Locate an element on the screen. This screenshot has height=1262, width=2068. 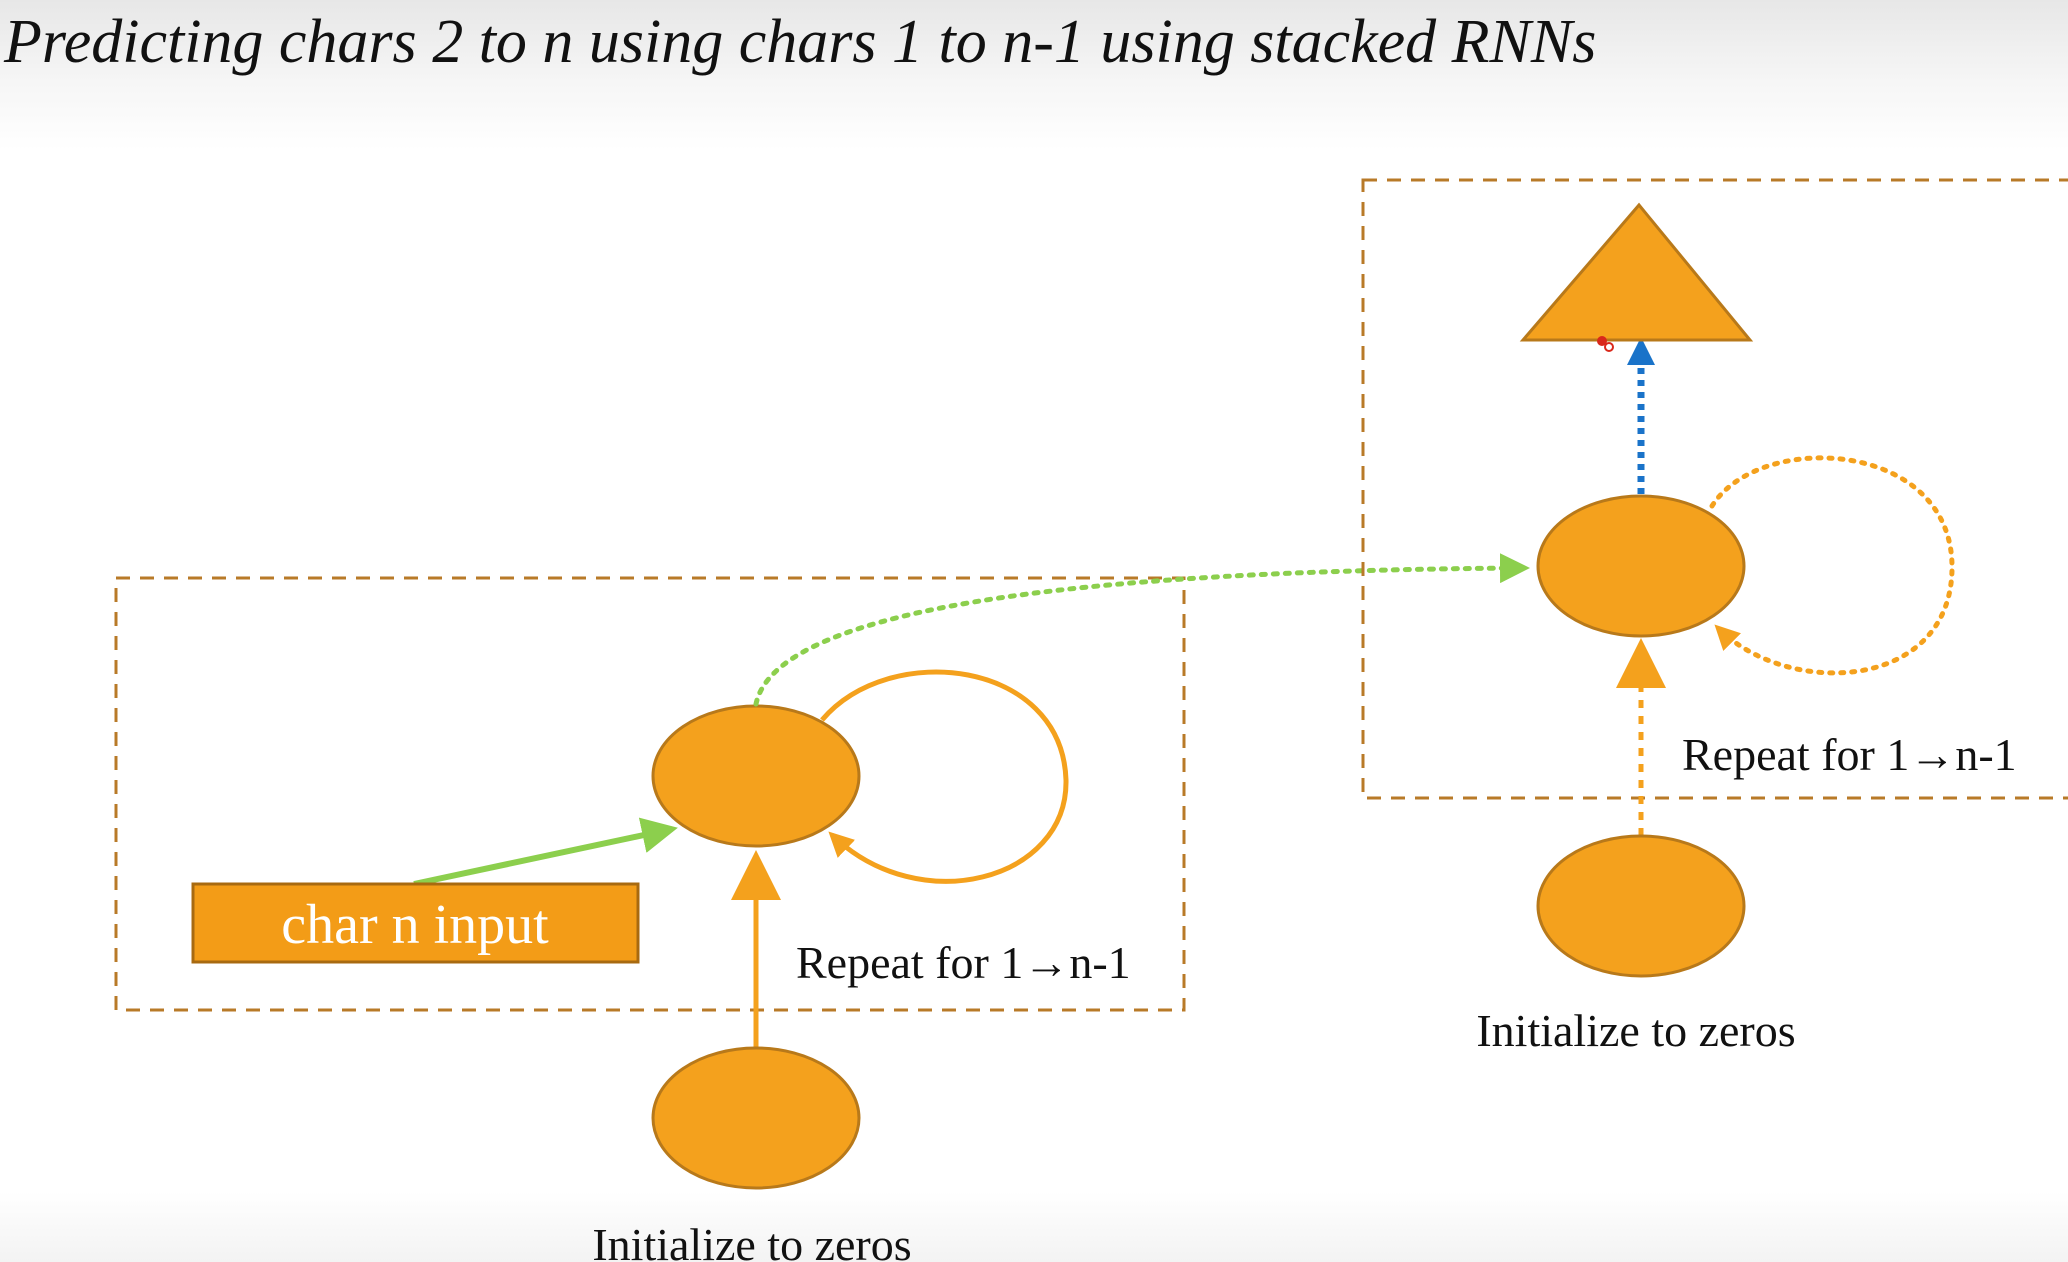
cursor-icon is located at coordinates (1605, 344).